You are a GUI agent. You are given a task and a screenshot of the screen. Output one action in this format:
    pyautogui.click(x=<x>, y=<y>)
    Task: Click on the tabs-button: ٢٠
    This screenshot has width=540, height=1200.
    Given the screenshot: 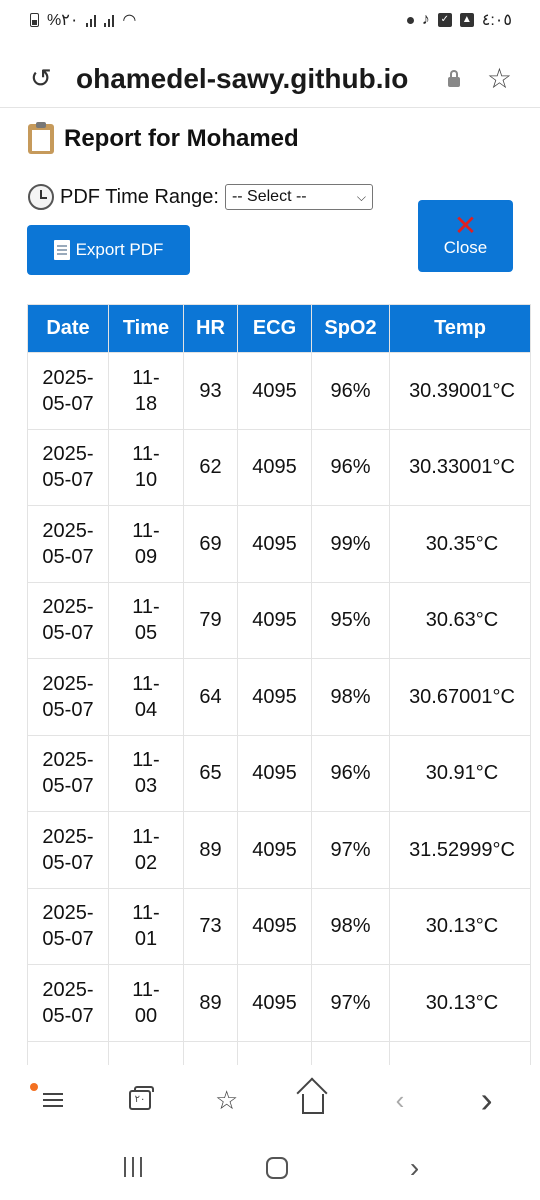 What is the action you would take?
    pyautogui.click(x=140, y=1100)
    